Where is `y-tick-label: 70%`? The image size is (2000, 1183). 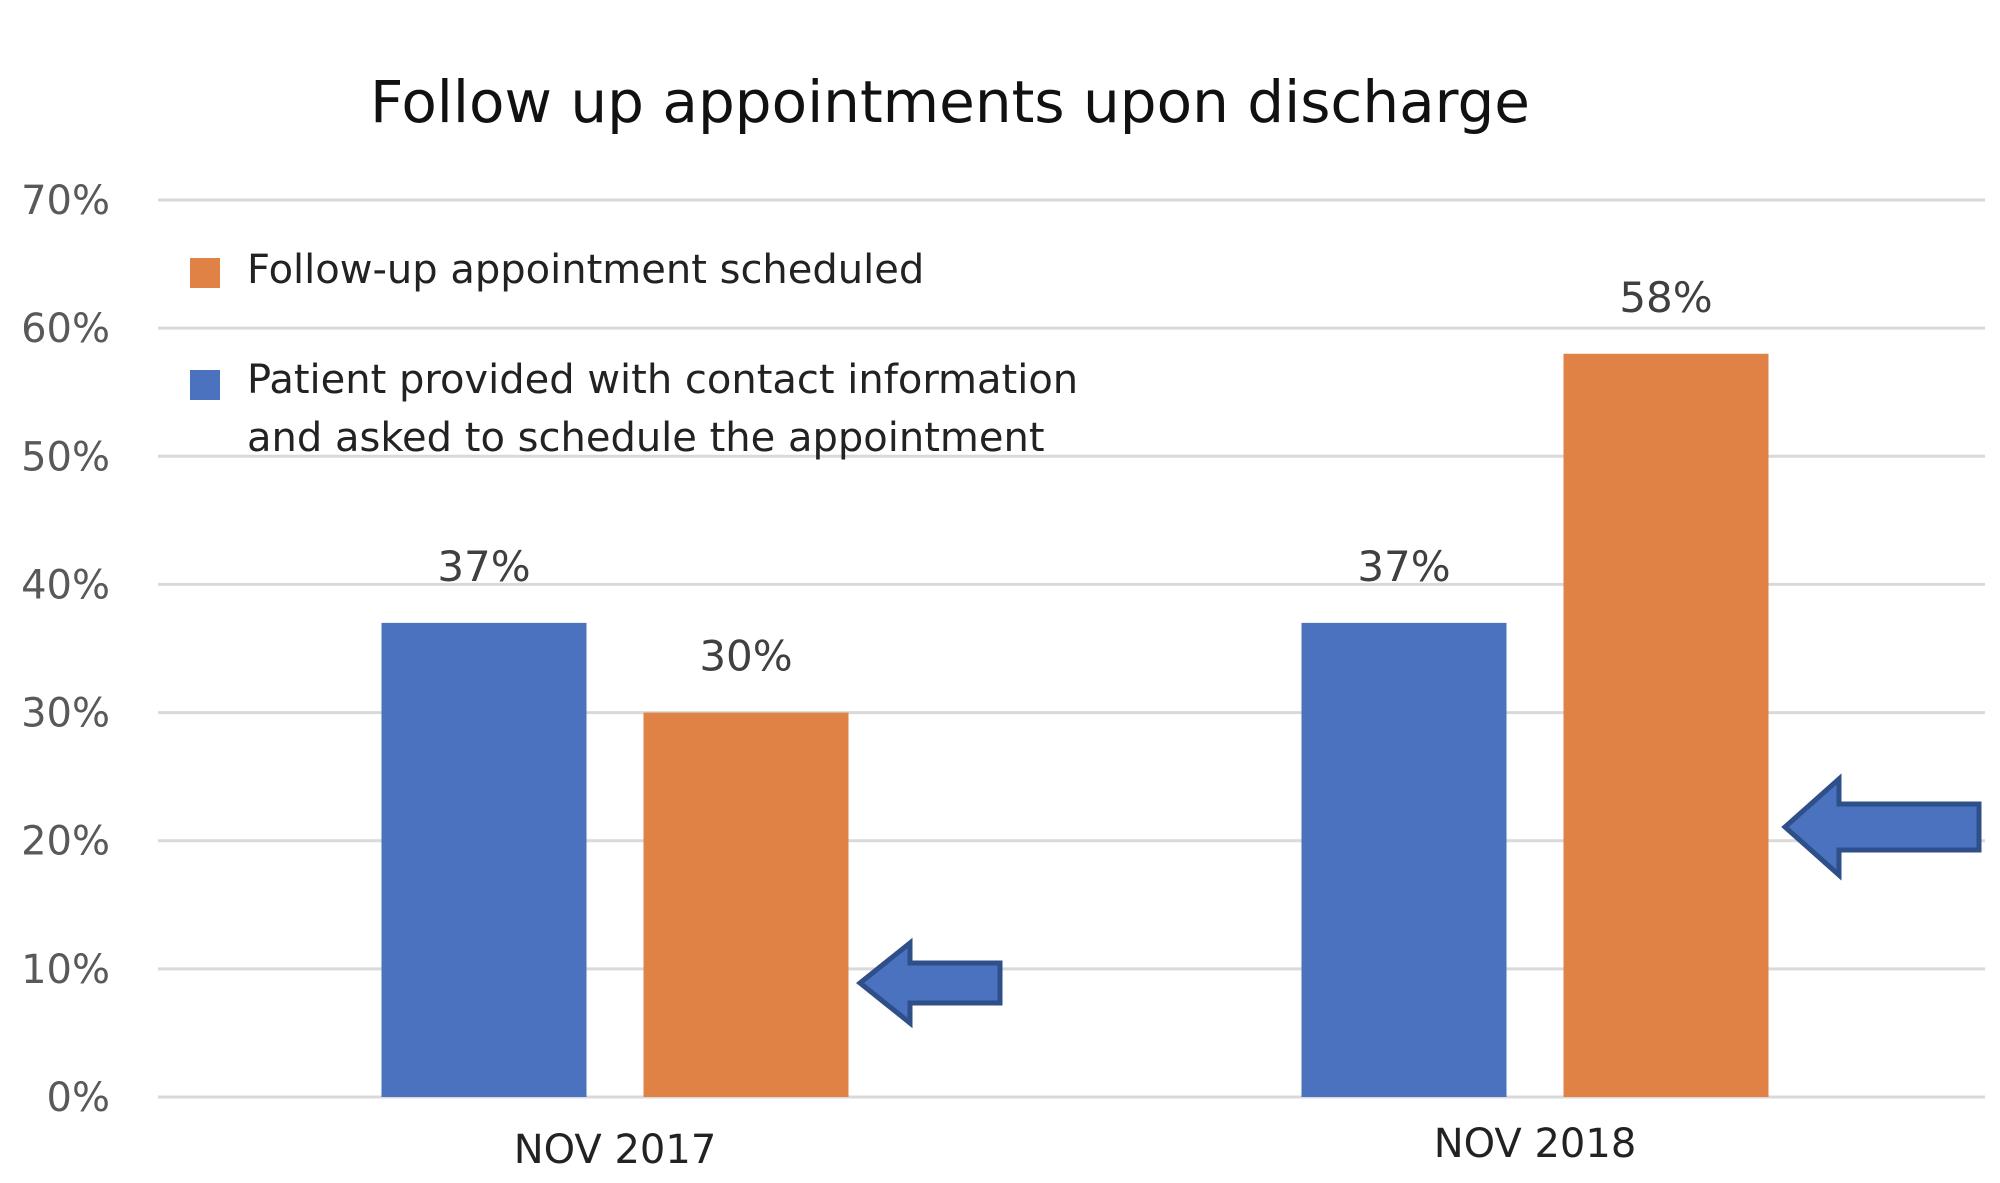 y-tick-label: 70% is located at coordinates (65, 201).